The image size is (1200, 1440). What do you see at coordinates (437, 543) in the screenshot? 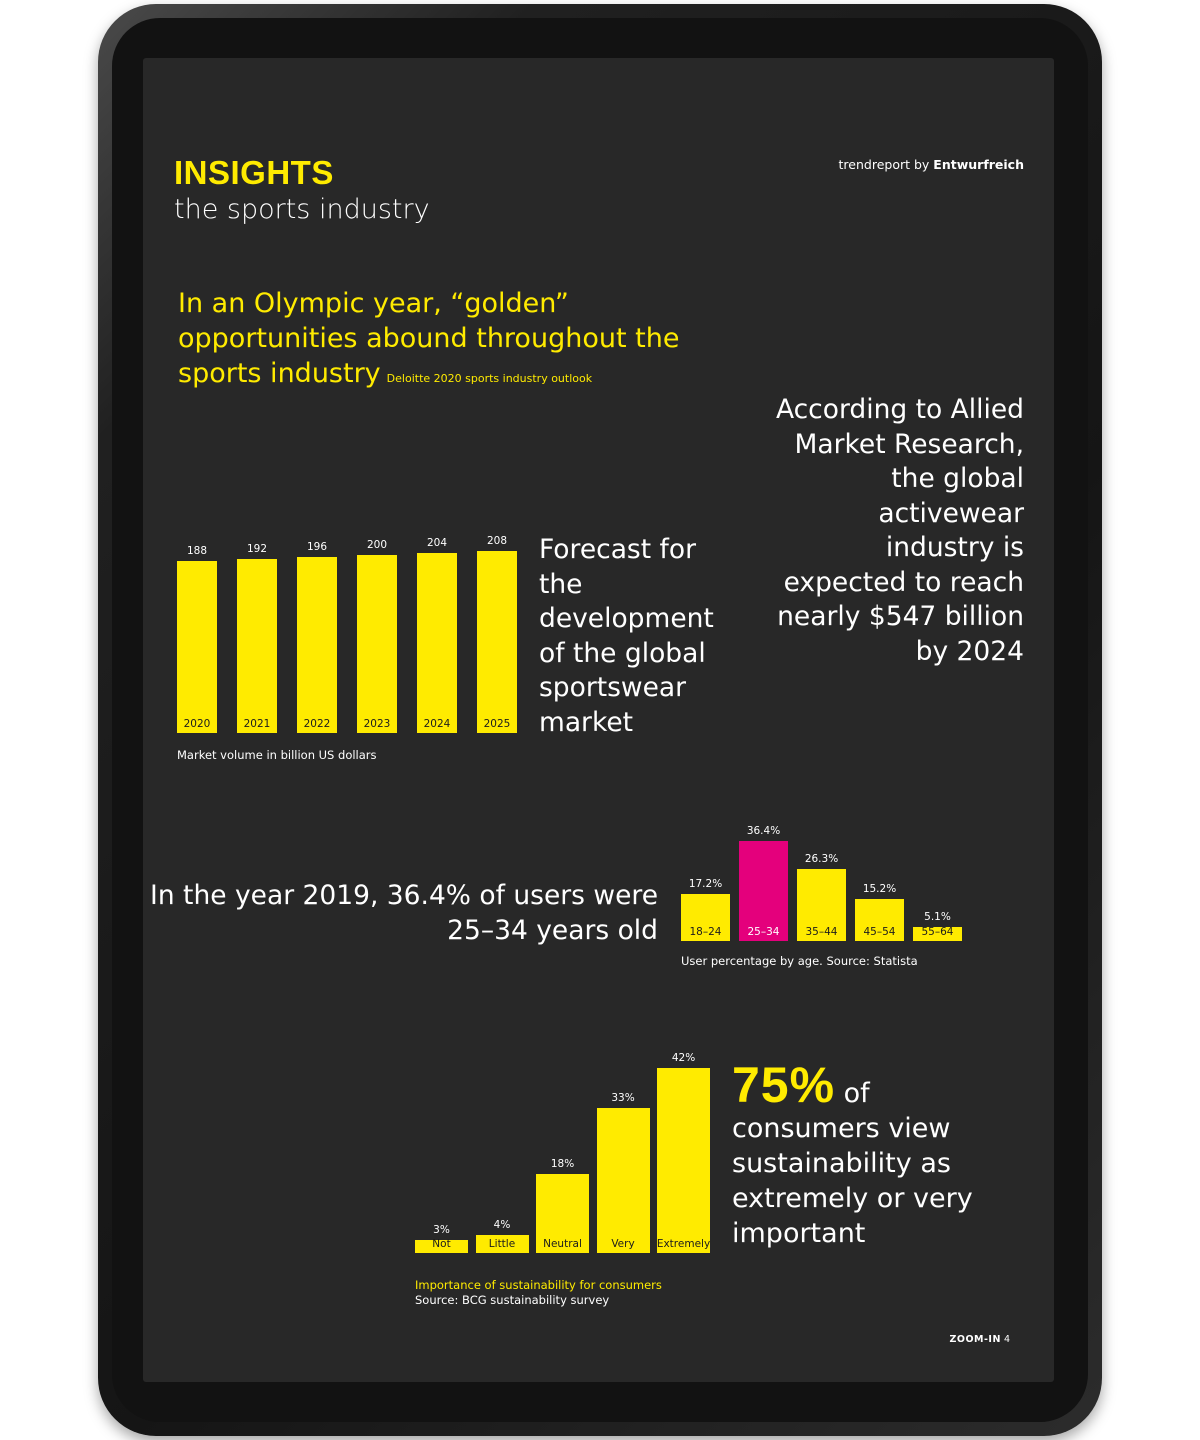
I see `bar-value-label: 204` at bounding box center [437, 543].